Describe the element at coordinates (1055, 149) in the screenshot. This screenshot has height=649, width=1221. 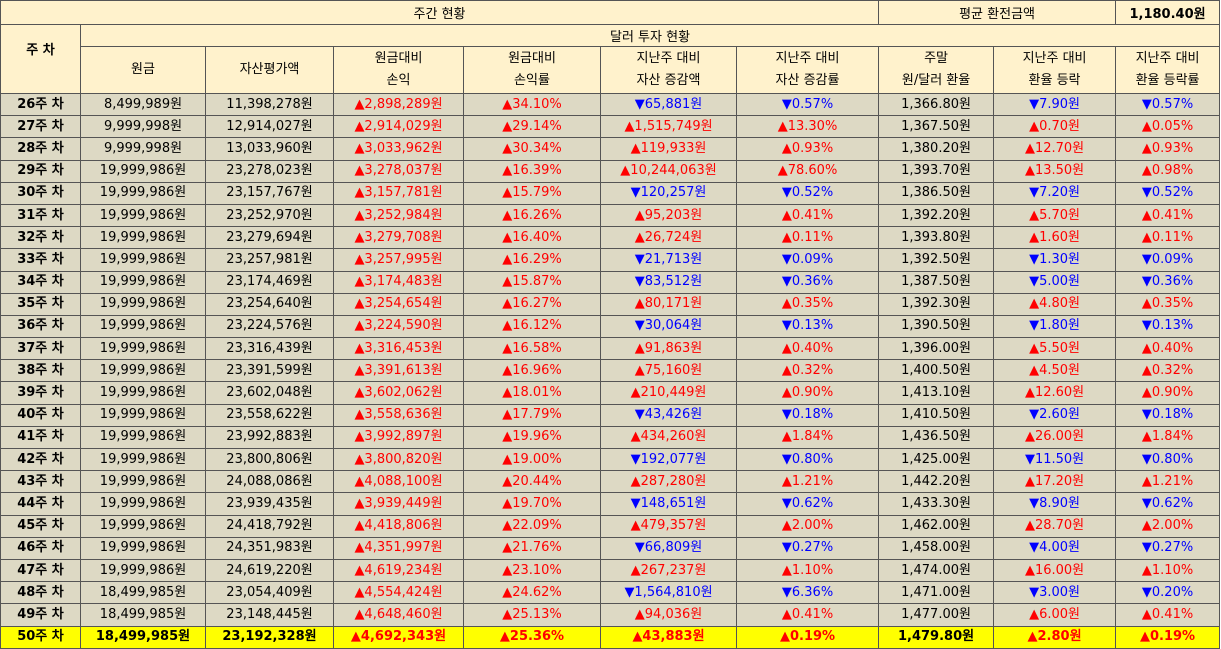
I see `value-cell: ▲12.70원` at that location.